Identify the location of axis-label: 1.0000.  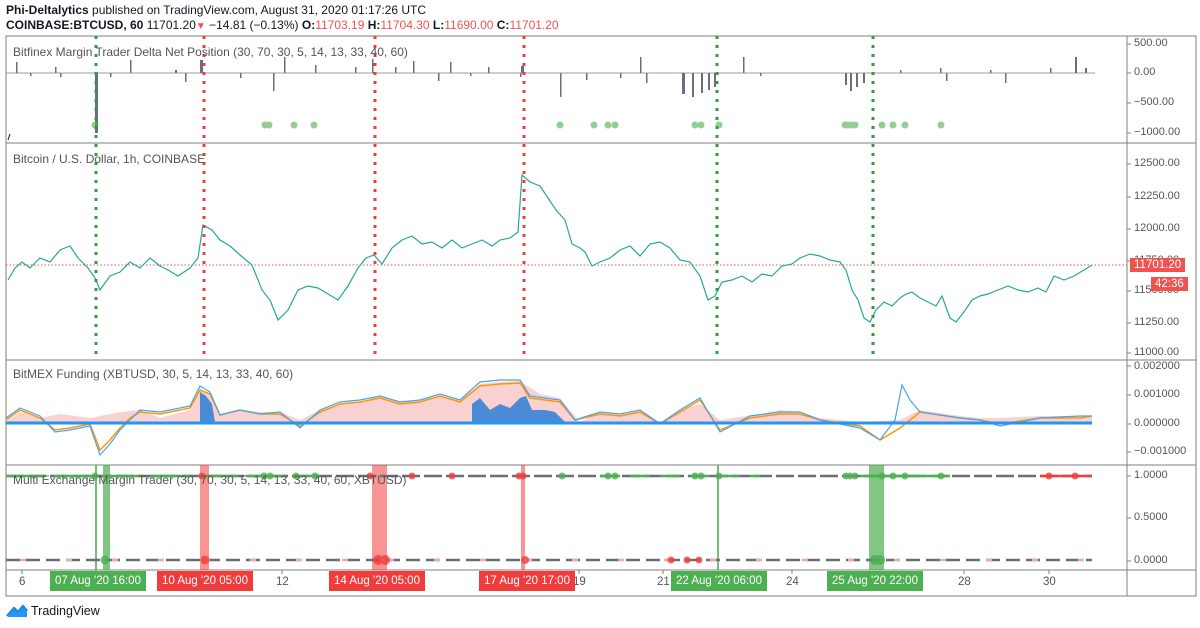
(1151, 475).